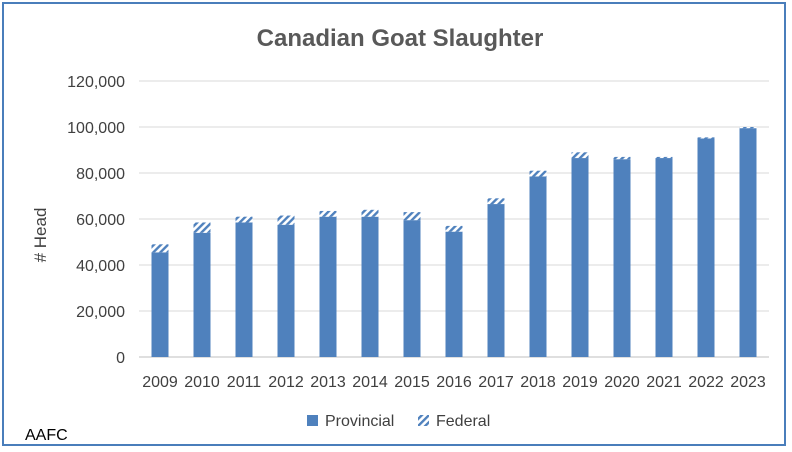  Describe the element at coordinates (96, 128) in the screenshot. I see `y-tick-label: 100,000` at that location.